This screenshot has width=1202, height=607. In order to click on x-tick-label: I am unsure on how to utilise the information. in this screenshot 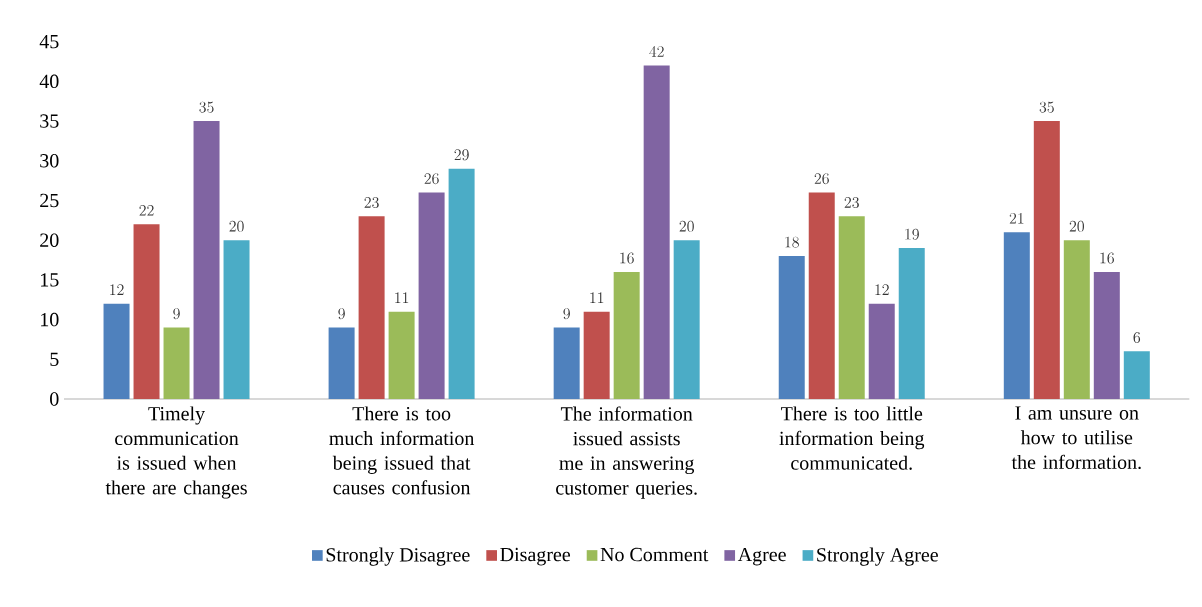, I will do `click(1076, 438)`.